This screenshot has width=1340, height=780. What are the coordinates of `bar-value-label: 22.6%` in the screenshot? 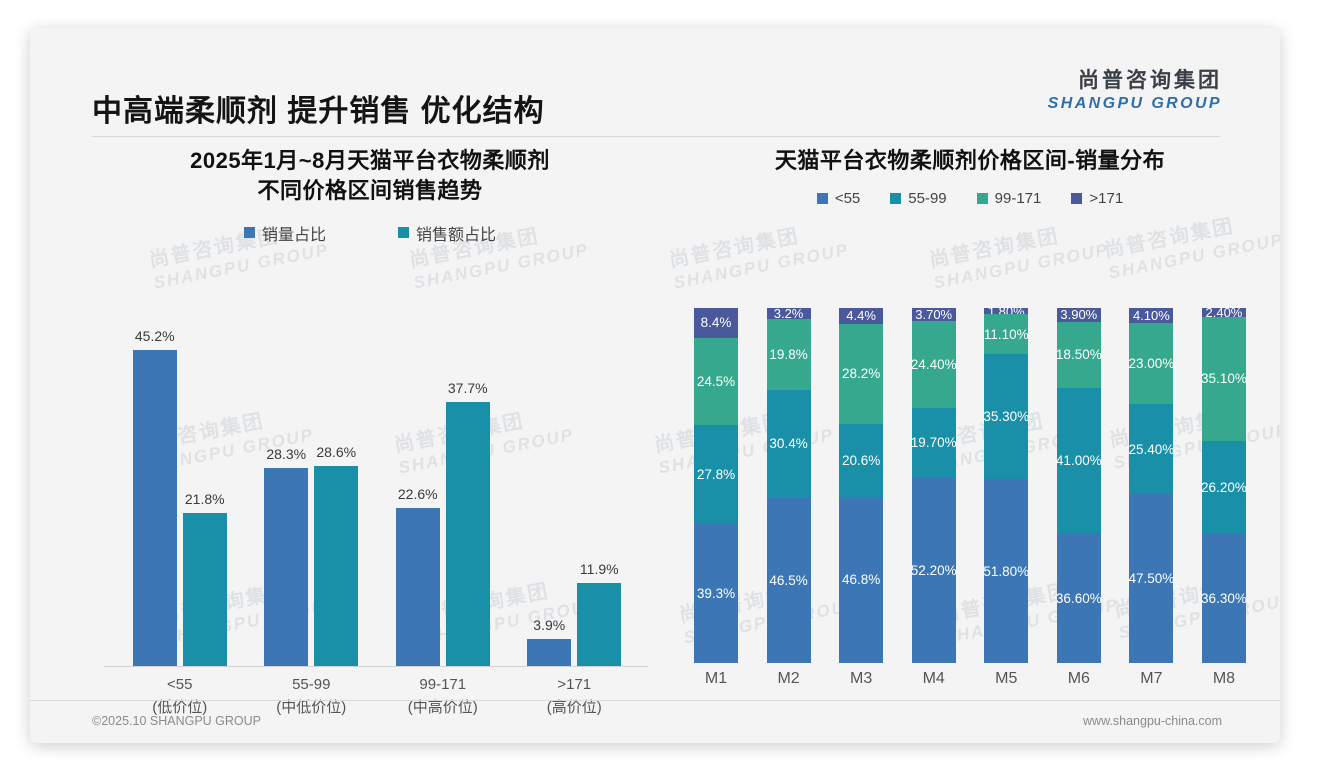 It's located at (417, 494).